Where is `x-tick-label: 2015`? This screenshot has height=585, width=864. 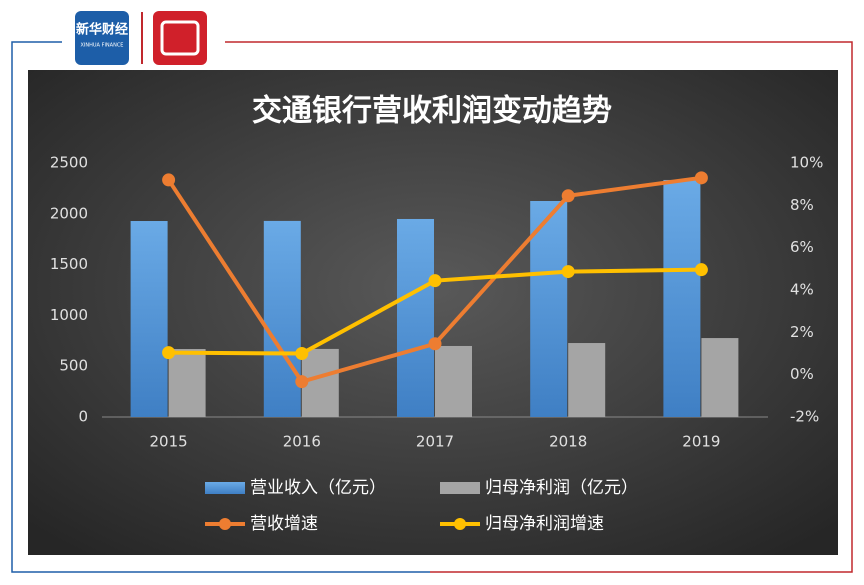 x-tick-label: 2015 is located at coordinates (169, 442).